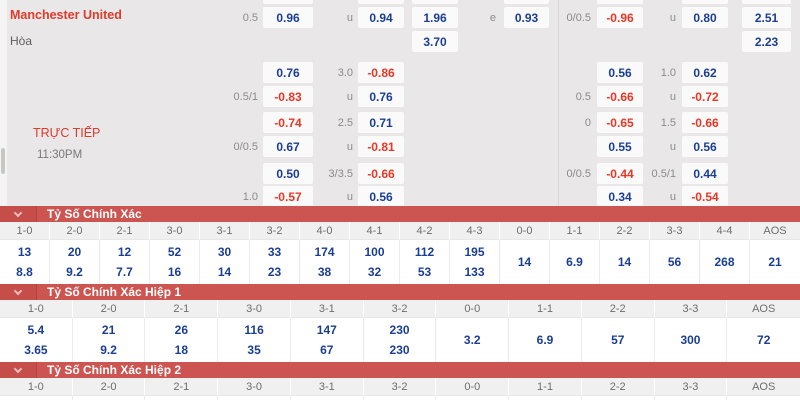 This screenshot has width=800, height=400. I want to click on score-odds-cell: 21, so click(775, 262).